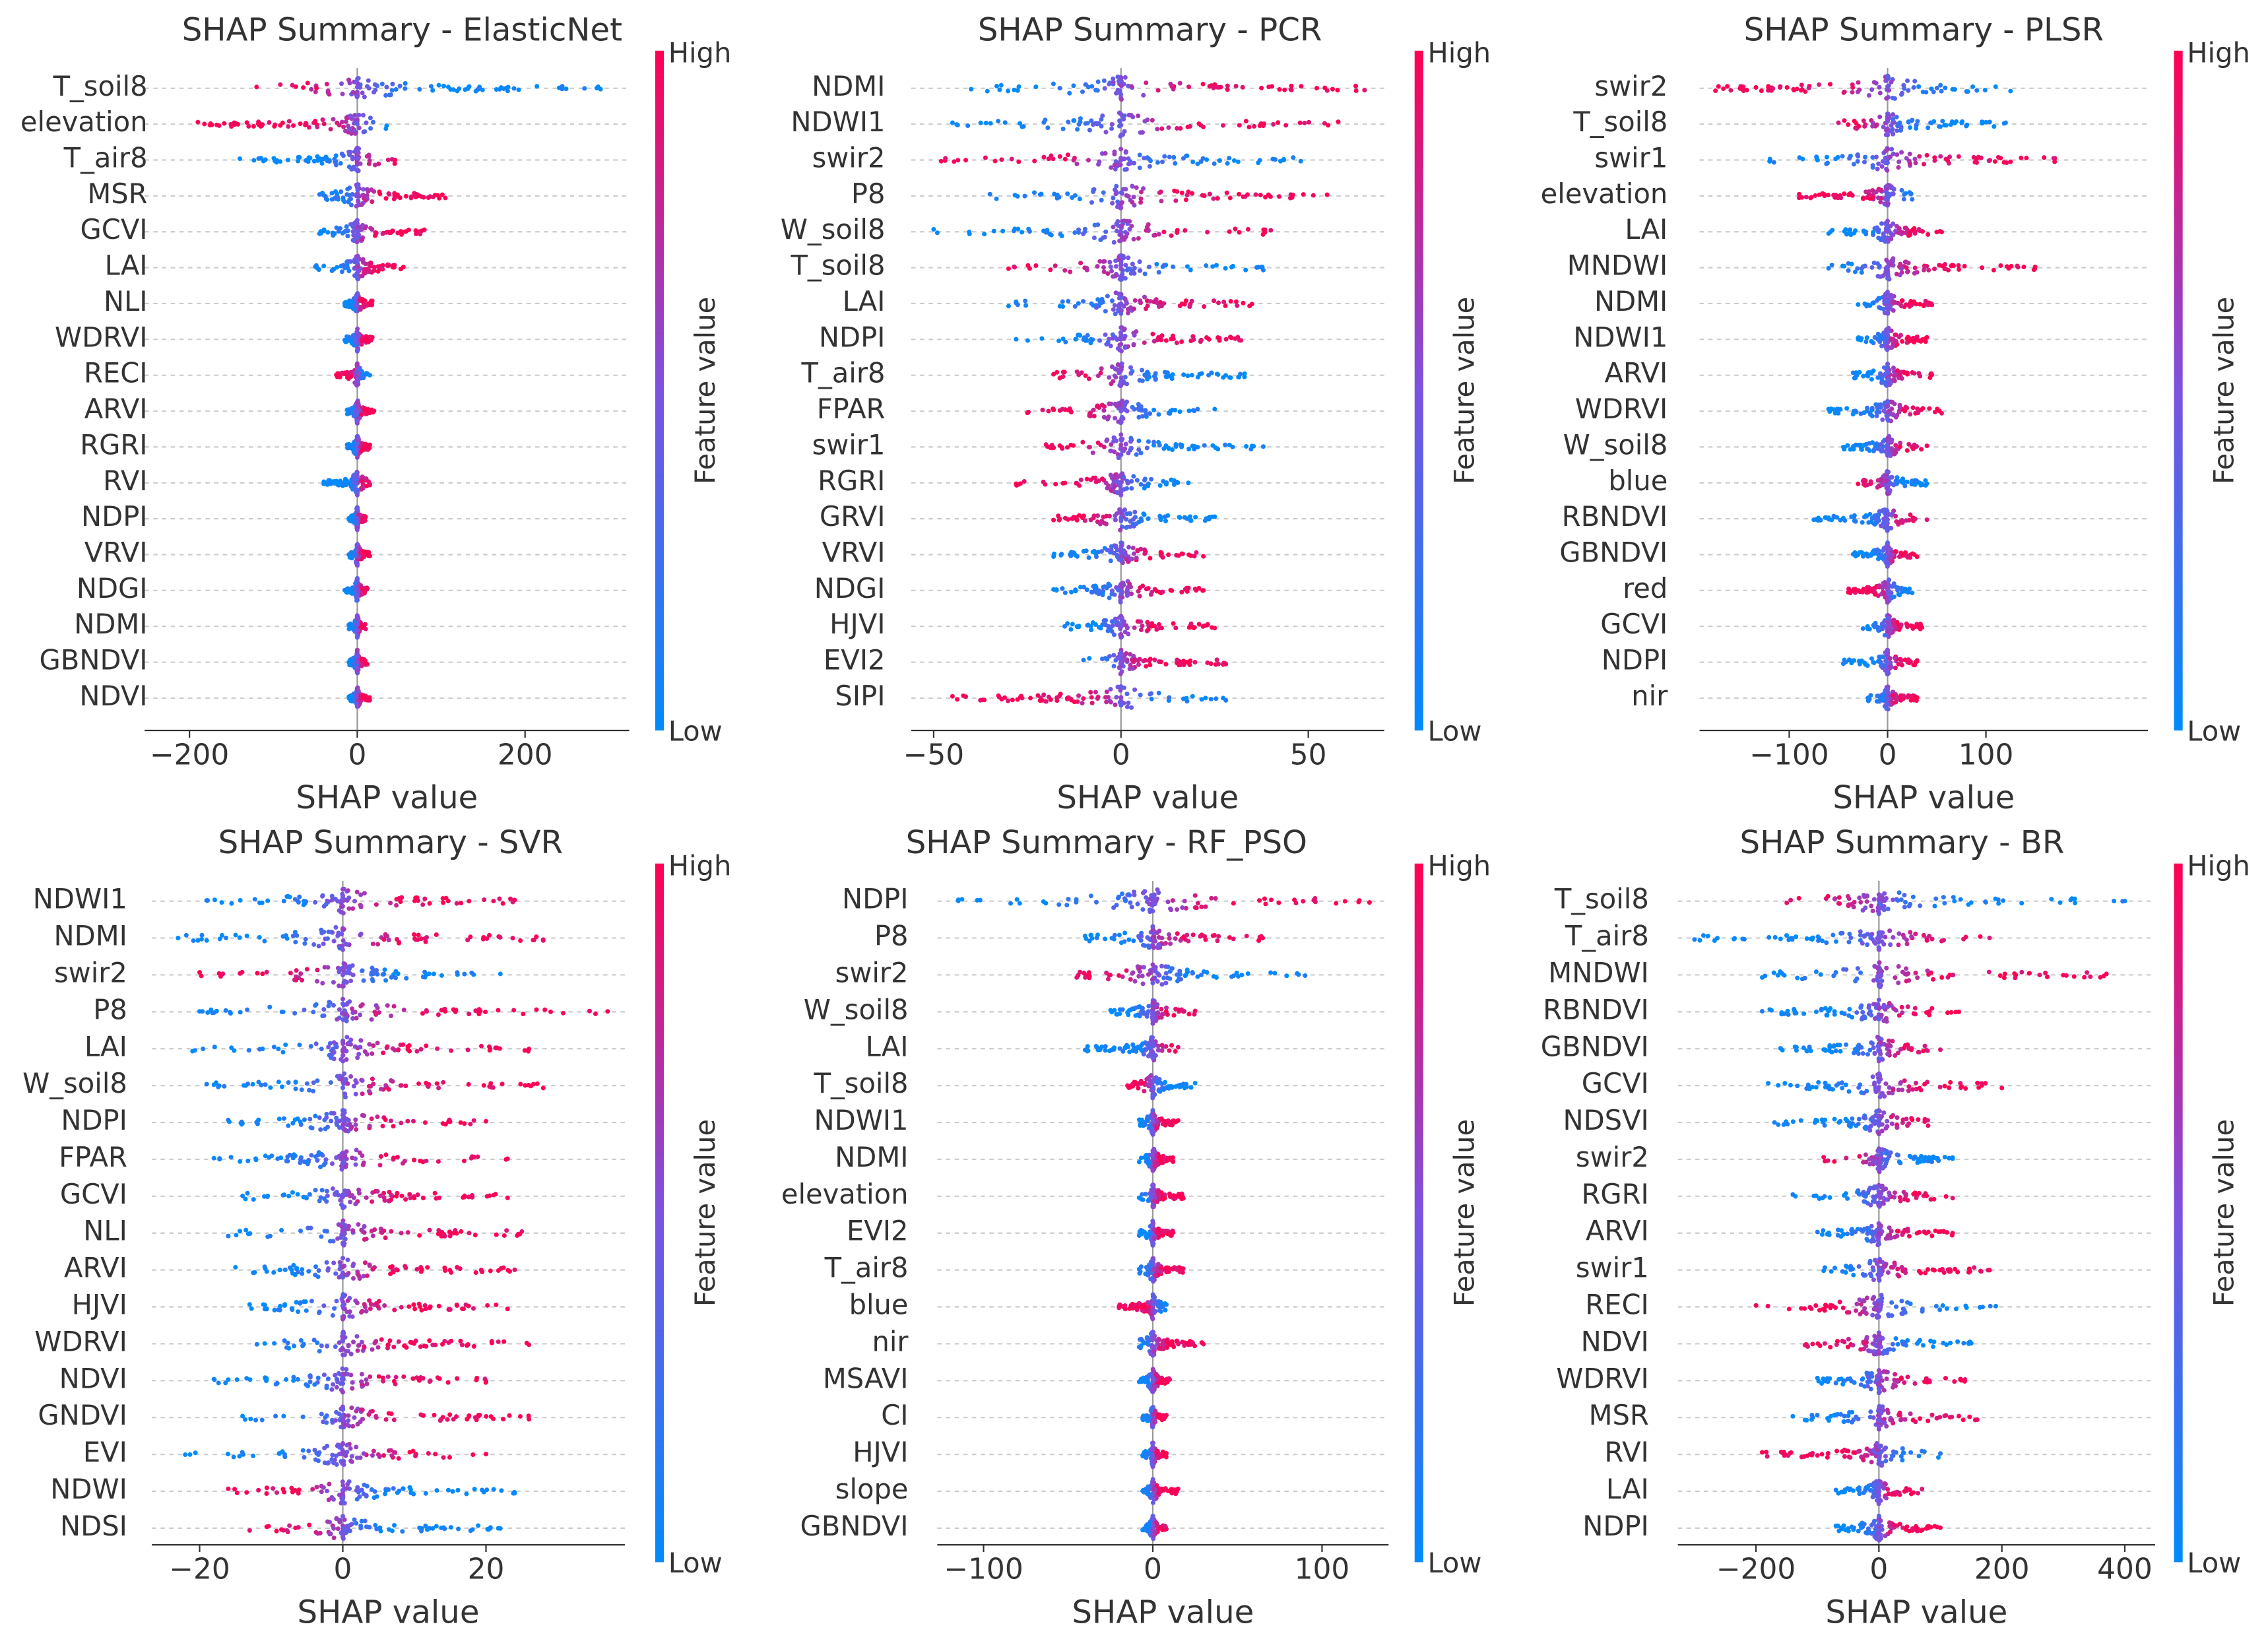  Describe the element at coordinates (94, 660) in the screenshot. I see `feature-label: GBNDVI` at that location.